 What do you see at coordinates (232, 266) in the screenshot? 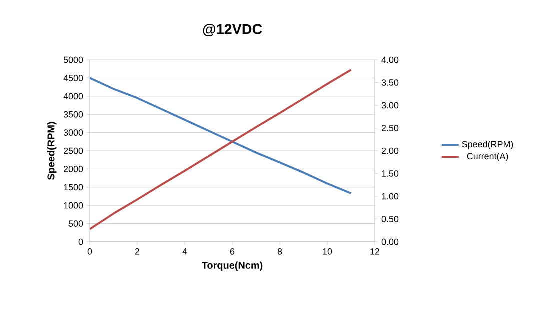
I see `x-axis-title: Torque(Ncm)` at bounding box center [232, 266].